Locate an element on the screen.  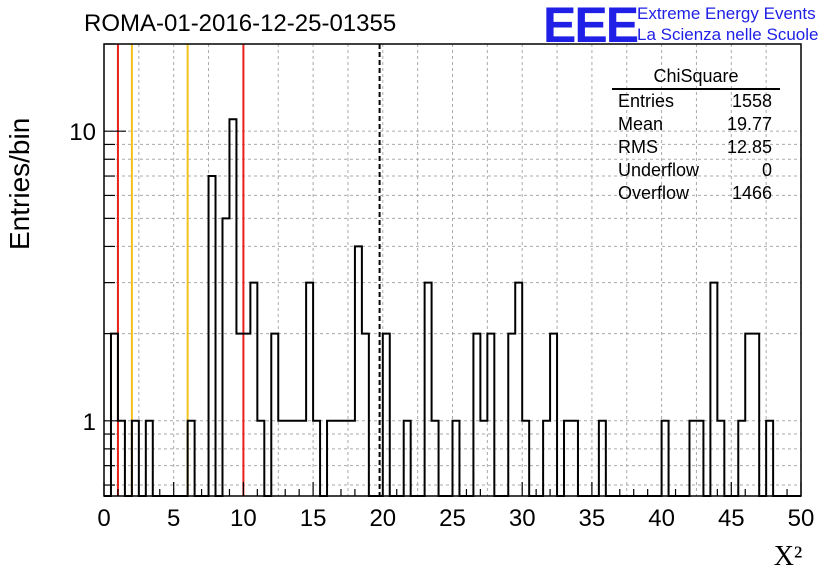
stats-value: 0 is located at coordinates (766, 170).